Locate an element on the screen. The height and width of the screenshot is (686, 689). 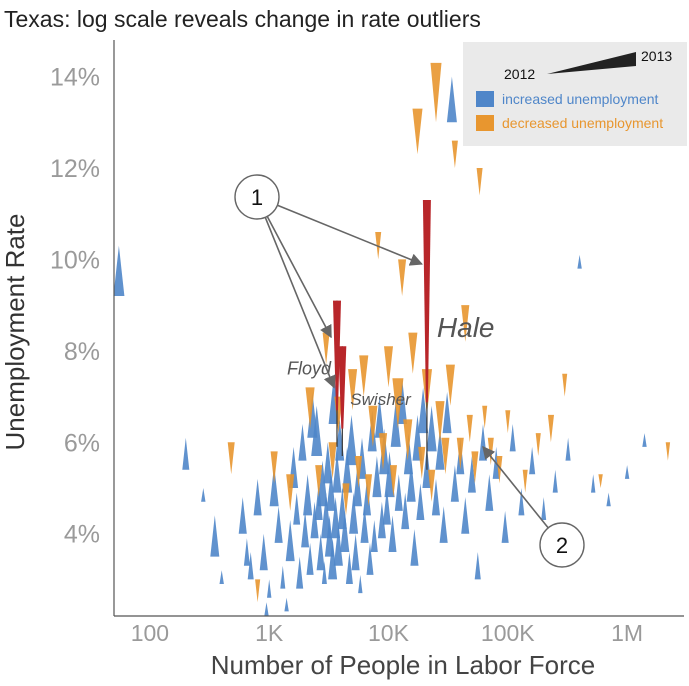
y-tick-label: 6% is located at coordinates (82, 443).